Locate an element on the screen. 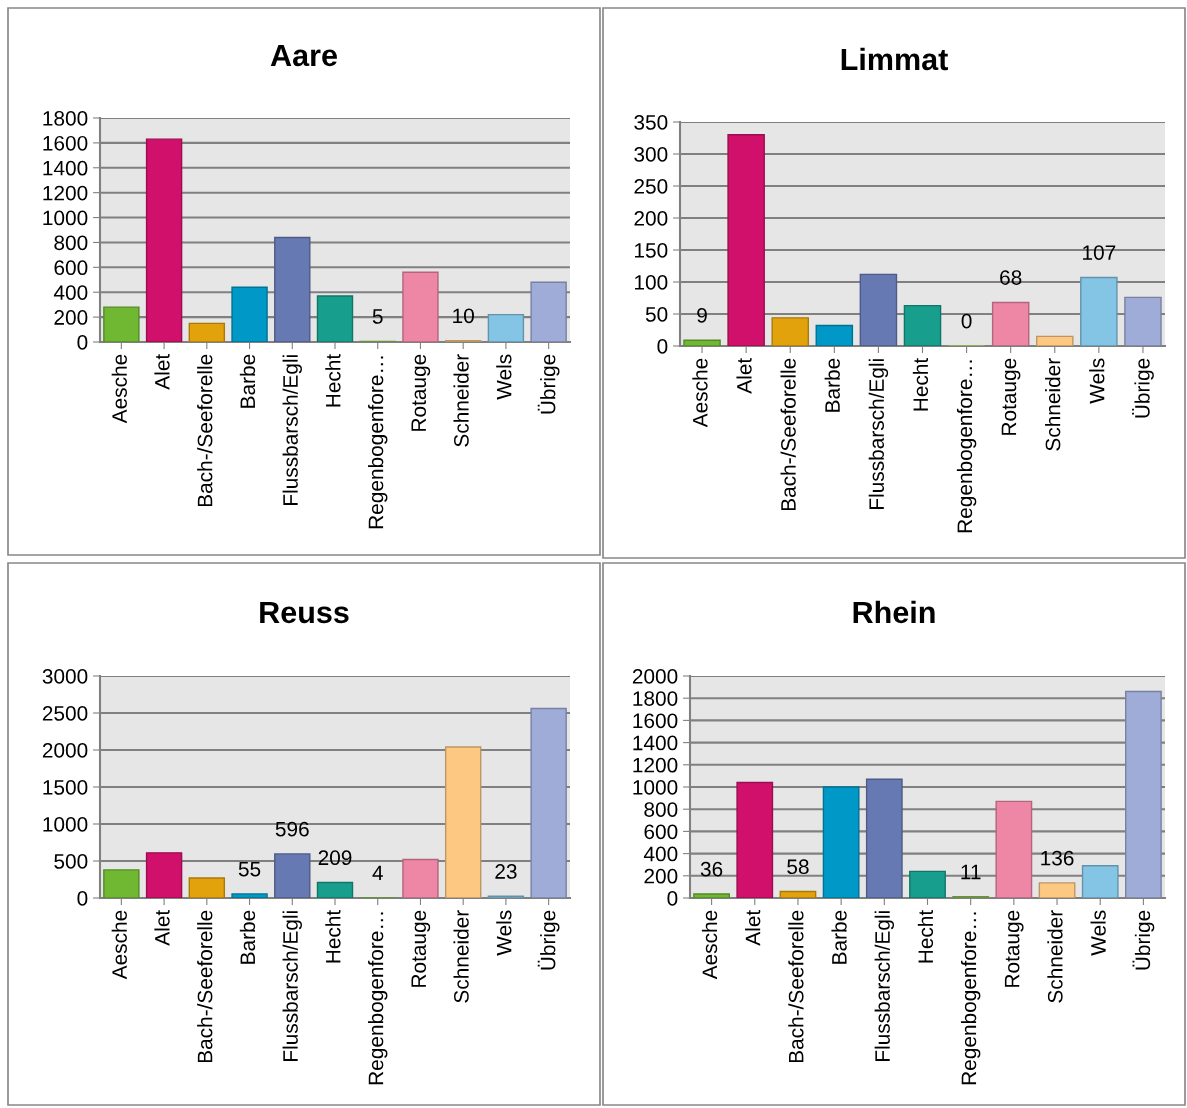  chart-title: Limmat is located at coordinates (894, 59).